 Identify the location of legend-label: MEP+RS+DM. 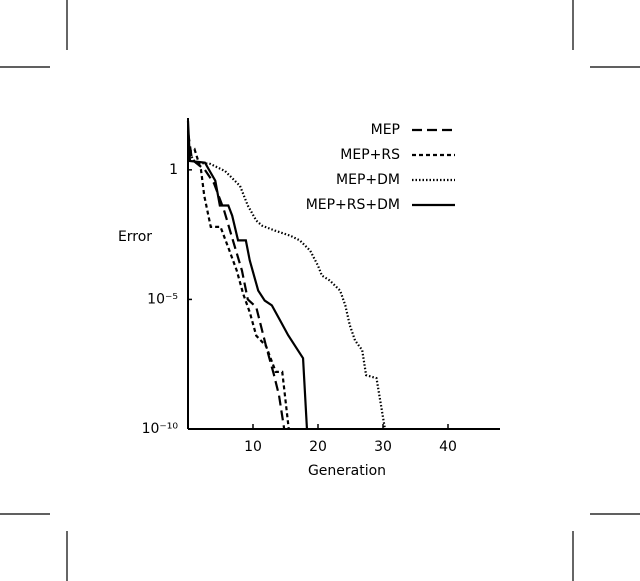
(353, 205).